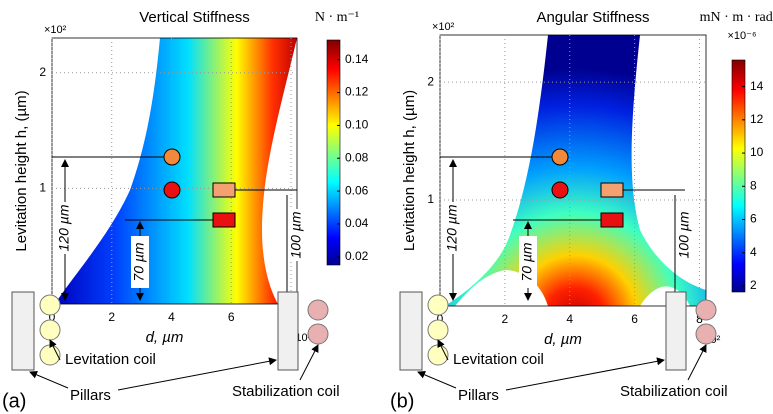  I want to click on colorbar-tick-label: 10, so click(757, 152).